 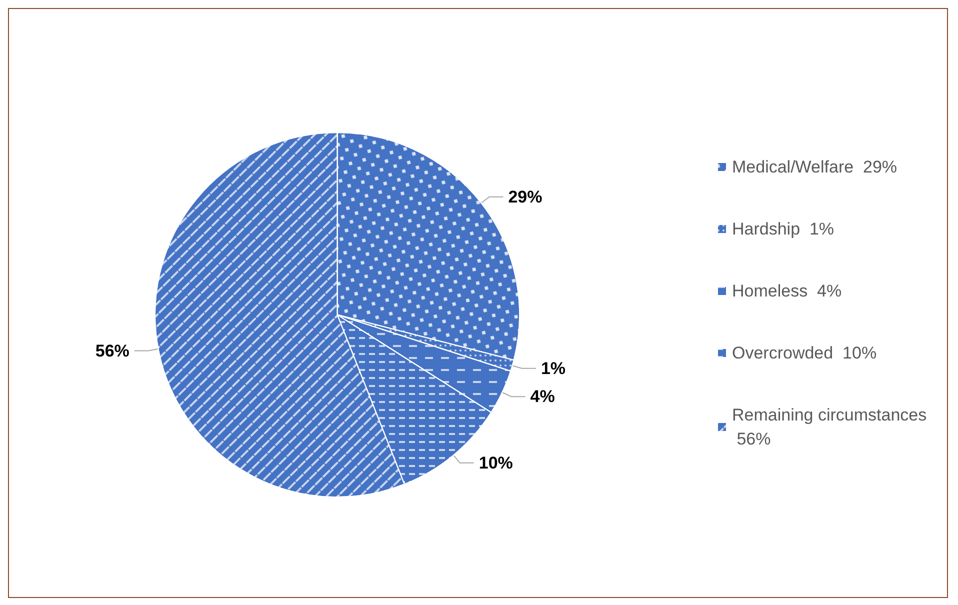 What do you see at coordinates (495, 462) in the screenshot?
I see `data-label: 10%` at bounding box center [495, 462].